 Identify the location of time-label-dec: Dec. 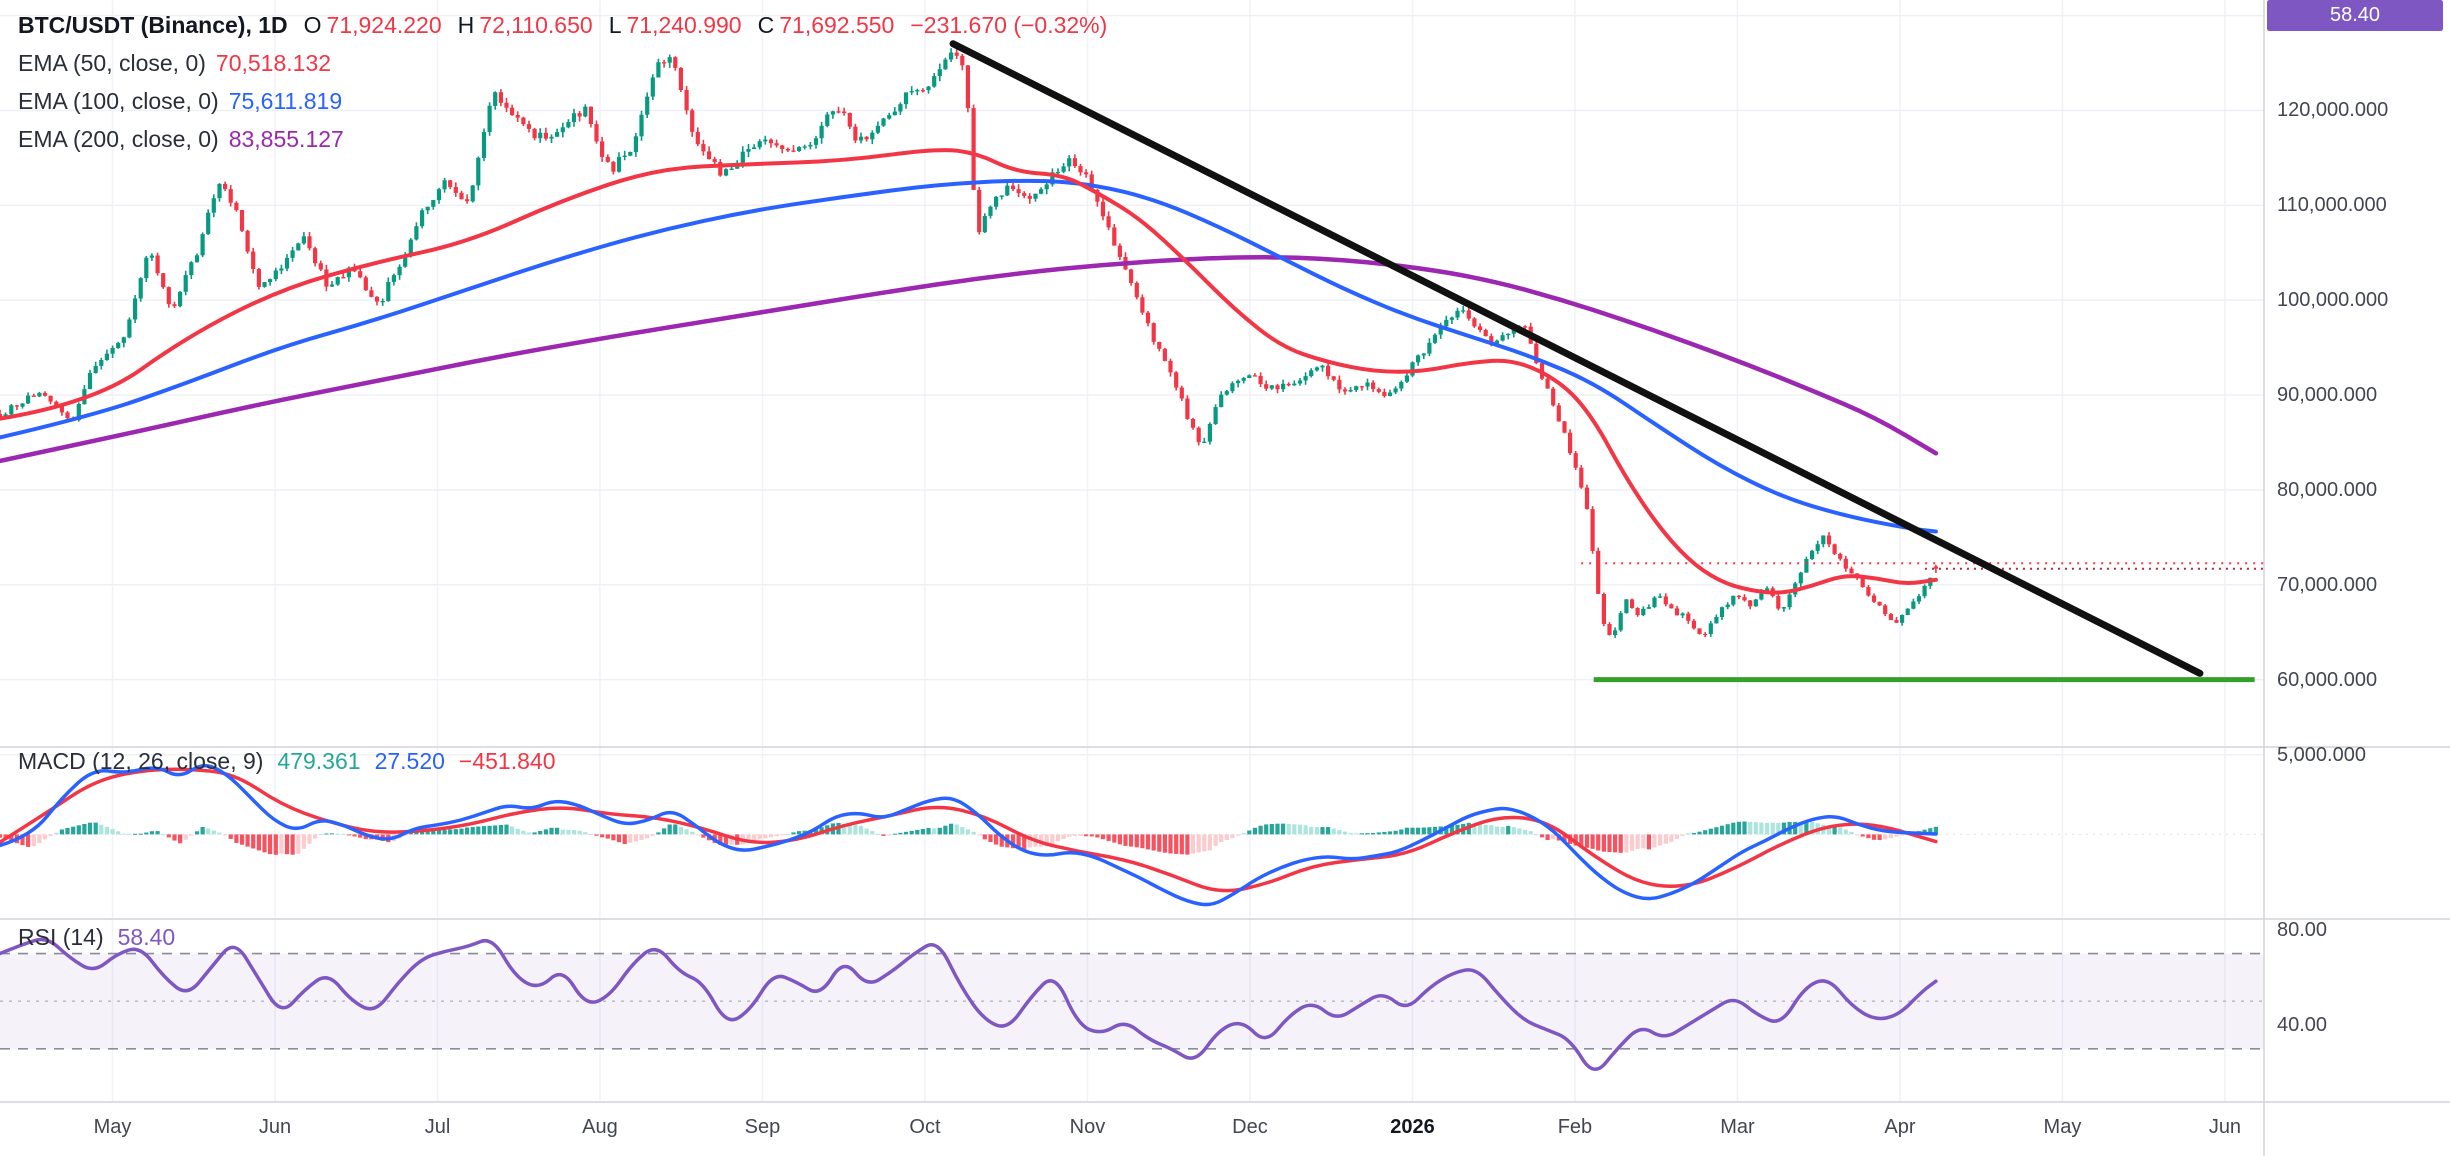
(1250, 1127).